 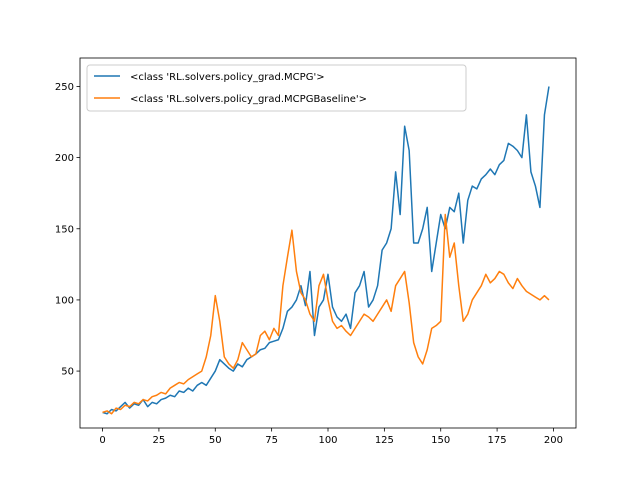 I want to click on x-tick-label: 125, so click(x=384, y=440).